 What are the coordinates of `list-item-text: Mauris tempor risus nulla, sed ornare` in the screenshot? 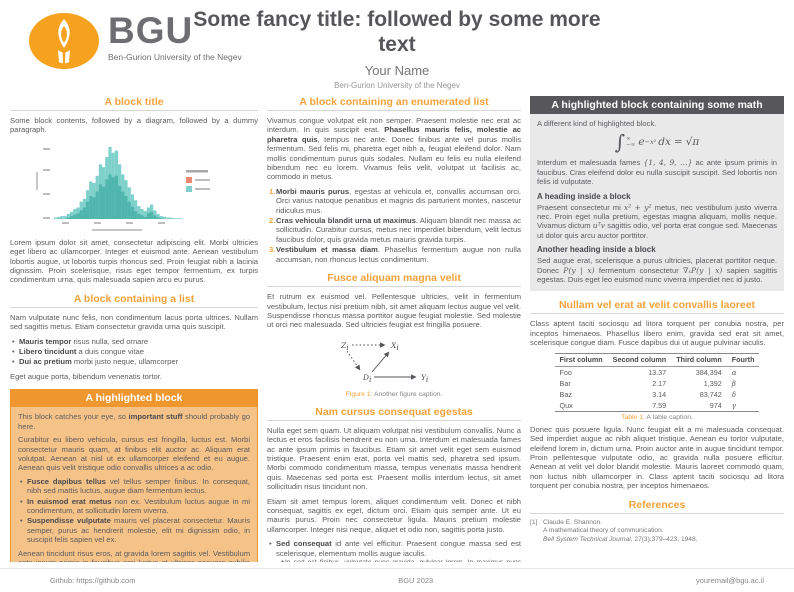 It's located at (138, 341).